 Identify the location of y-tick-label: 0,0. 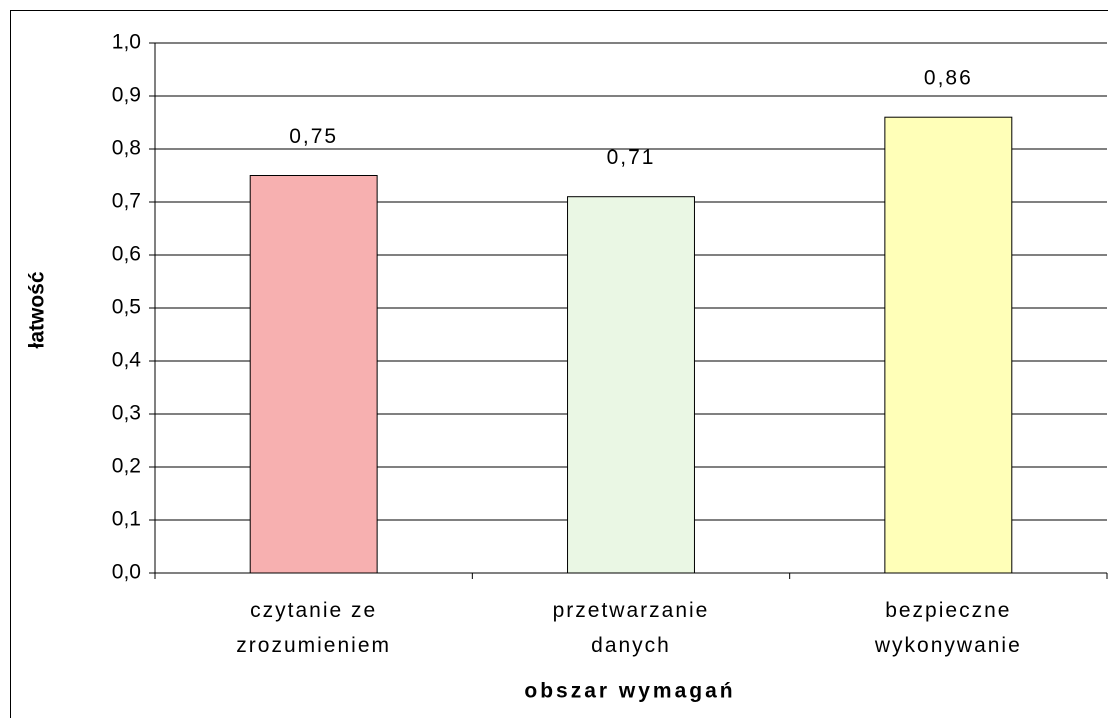
(126, 572).